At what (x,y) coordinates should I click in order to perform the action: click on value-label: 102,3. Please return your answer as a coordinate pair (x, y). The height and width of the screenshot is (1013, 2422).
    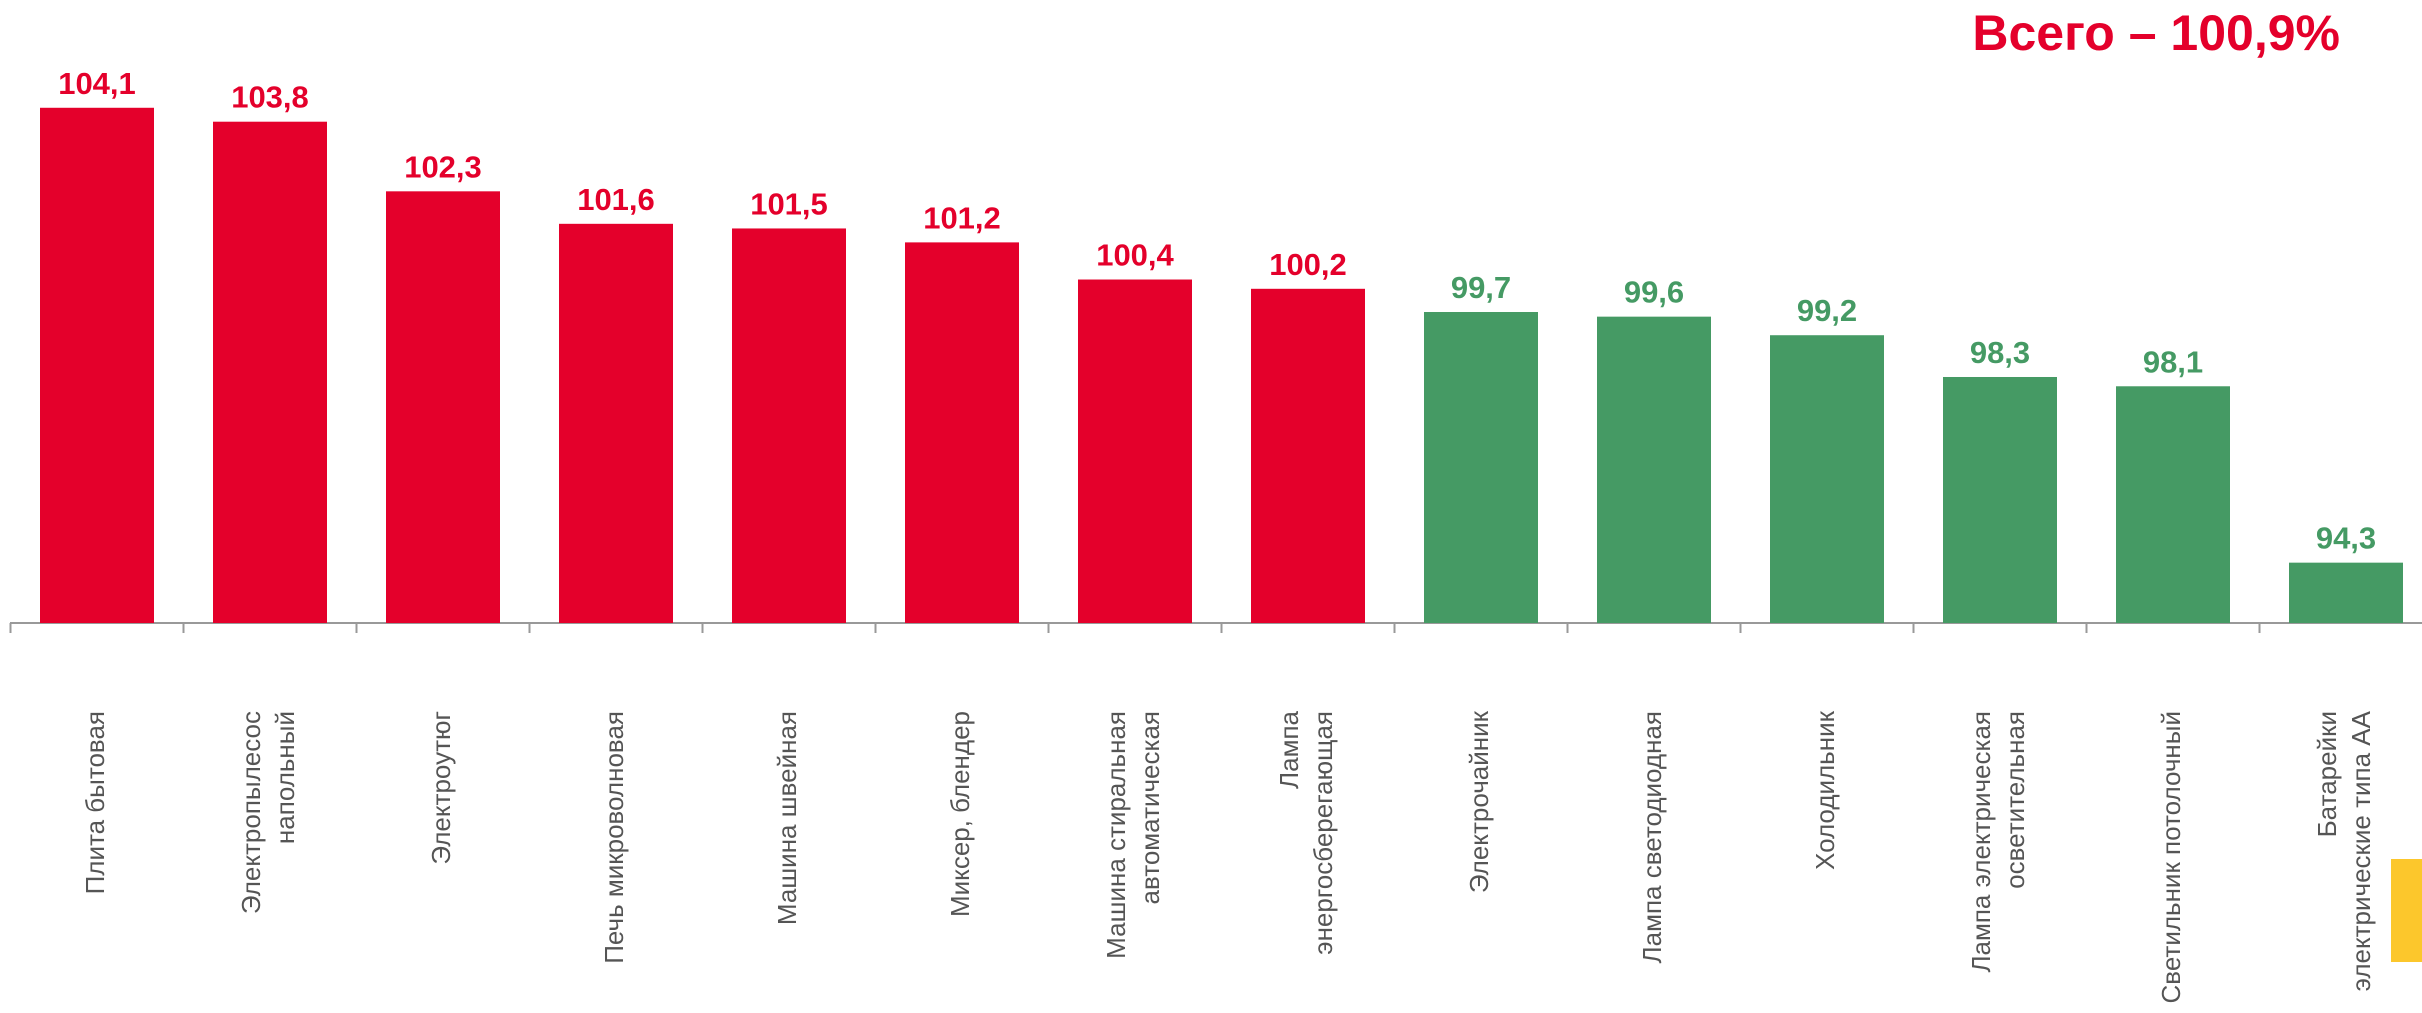
    Looking at the image, I should click on (443, 166).